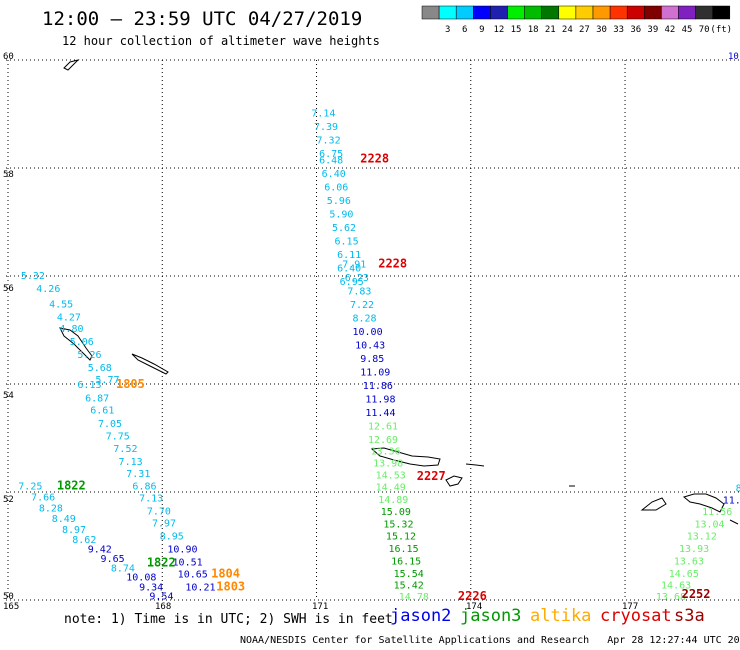 This screenshot has height=650, width=740. Describe the element at coordinates (696, 594) in the screenshot. I see `pass-time-label: 2252` at that location.